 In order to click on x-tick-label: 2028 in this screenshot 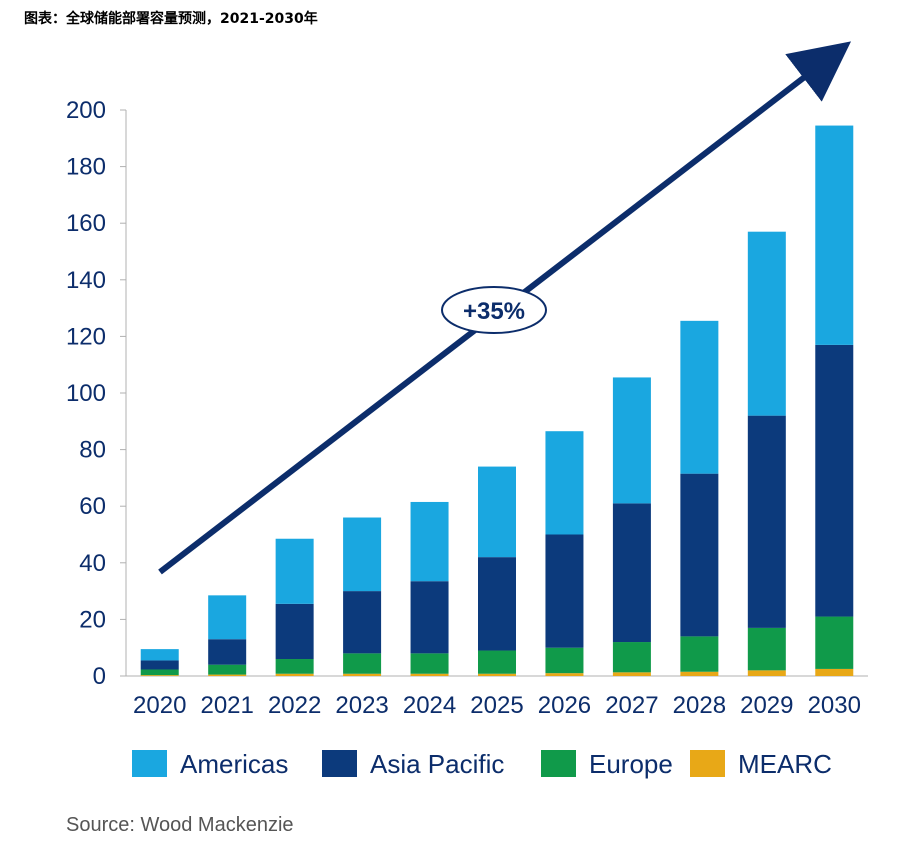, I will do `click(699, 705)`.